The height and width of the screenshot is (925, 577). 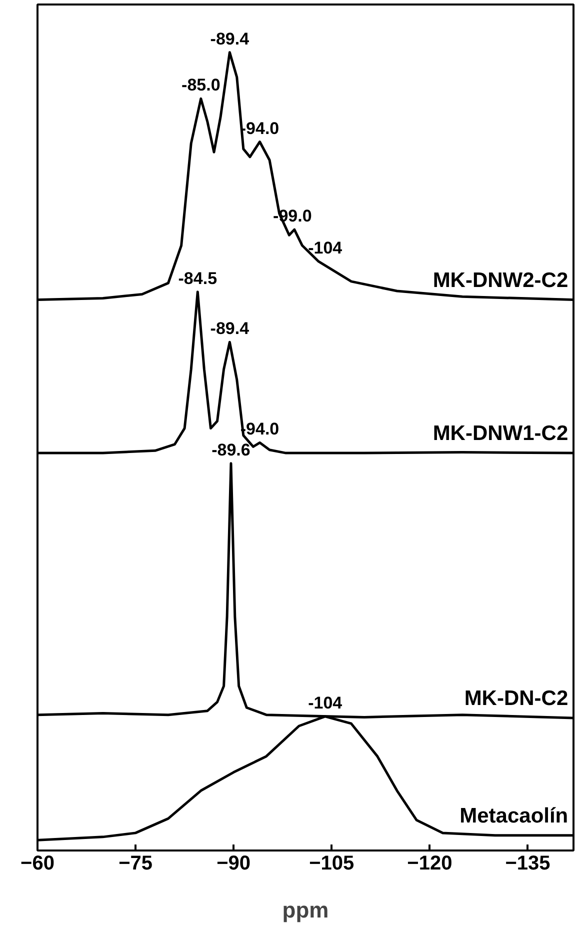 What do you see at coordinates (305, 910) in the screenshot?
I see `x-axis-title: ppm` at bounding box center [305, 910].